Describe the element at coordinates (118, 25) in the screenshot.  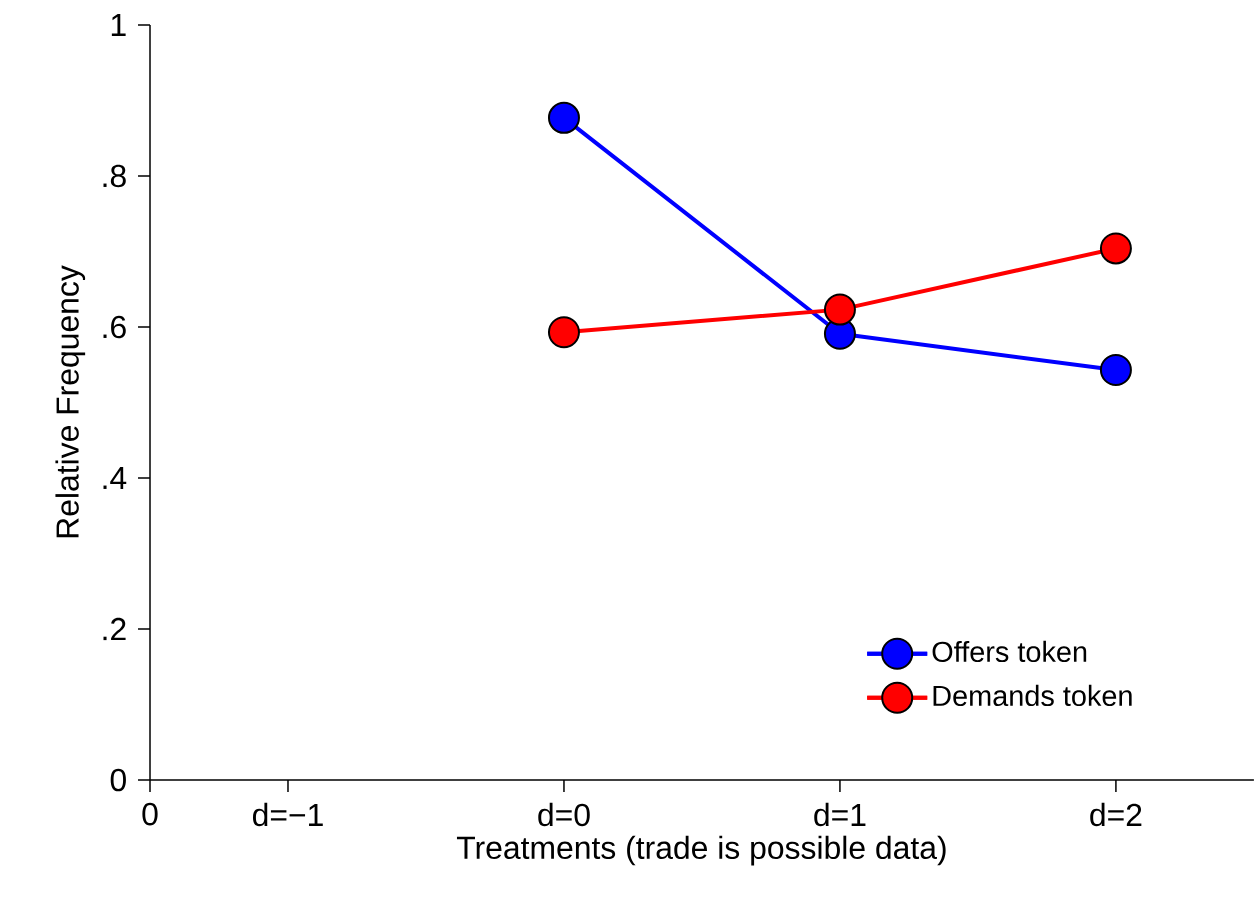
I see `y-tick-label: 1` at that location.